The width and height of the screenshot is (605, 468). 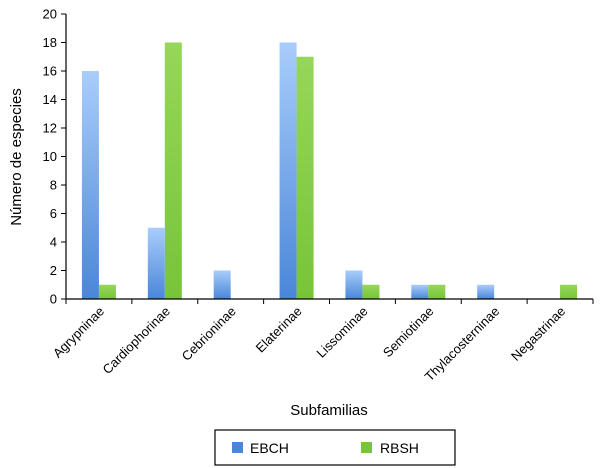 What do you see at coordinates (173, 170) in the screenshot?
I see `bar-rbsh-cardiophorinae` at bounding box center [173, 170].